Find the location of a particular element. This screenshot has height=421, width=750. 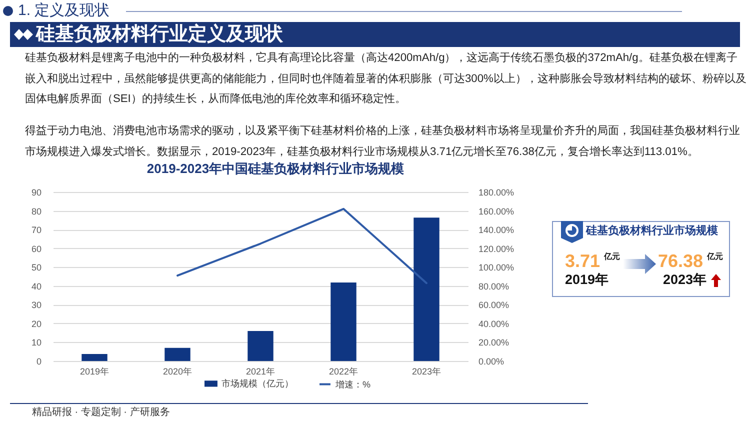

chart-title: 2019-2023年中国硅基负极材料行业市场规模 is located at coordinates (275, 168).